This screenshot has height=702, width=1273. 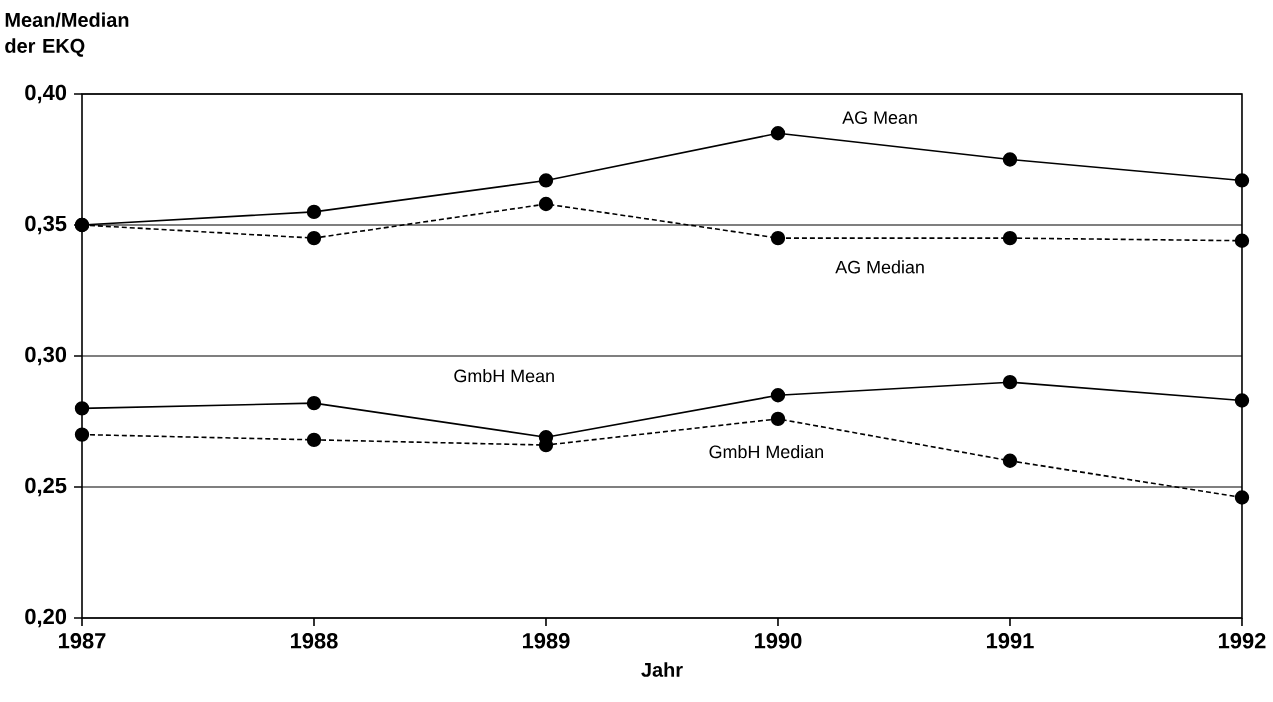 I want to click on y-tick-label: 0,35, so click(x=46, y=225).